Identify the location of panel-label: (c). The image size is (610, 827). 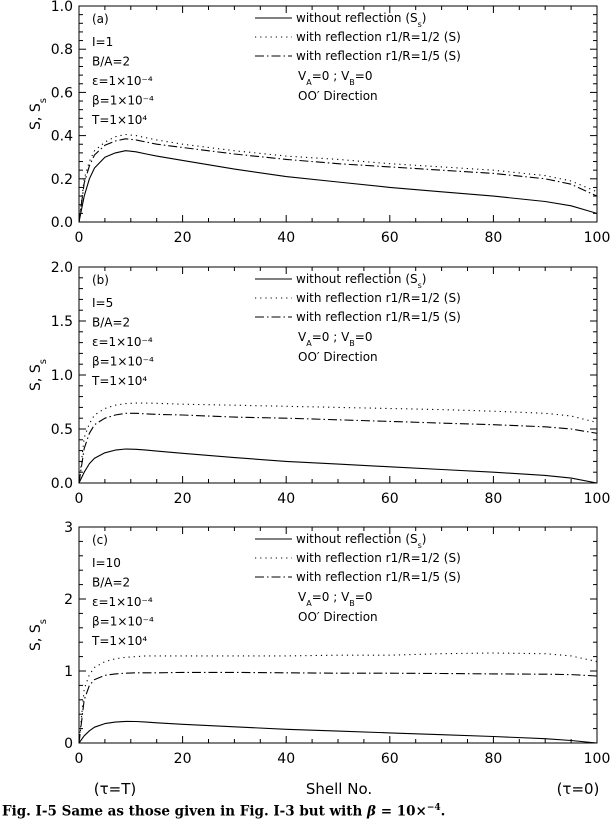
(100, 540).